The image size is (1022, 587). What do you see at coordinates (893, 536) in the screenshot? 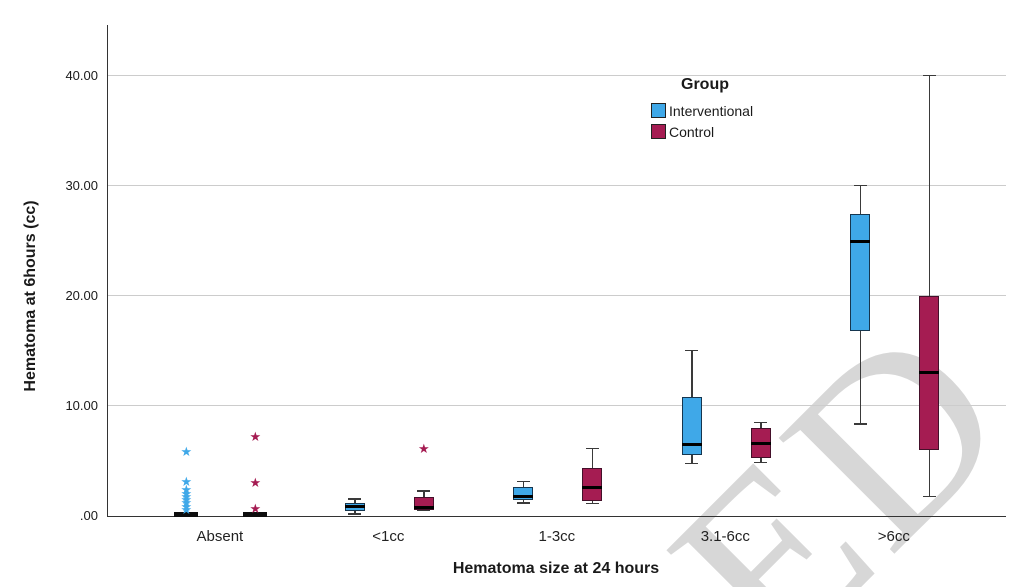
I see `x-tick-label: >6cc` at bounding box center [893, 536].